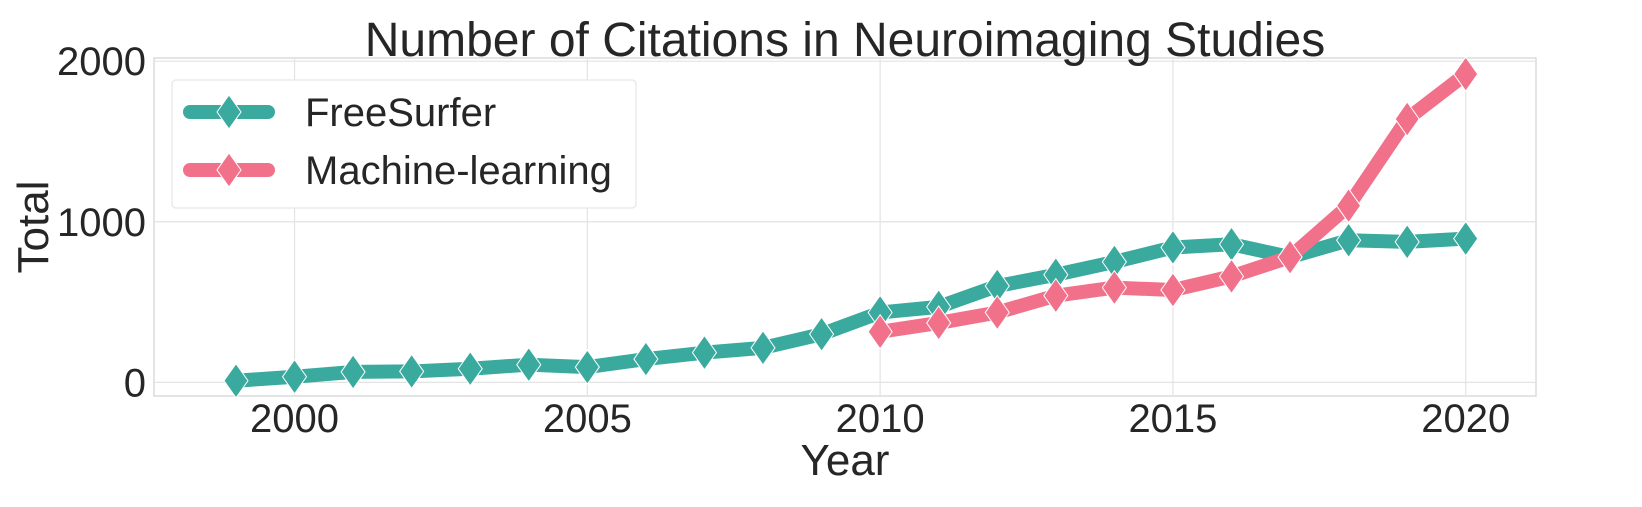 The height and width of the screenshot is (507, 1642). What do you see at coordinates (470, 368) in the screenshot?
I see `data-point-freesurfer-2003` at bounding box center [470, 368].